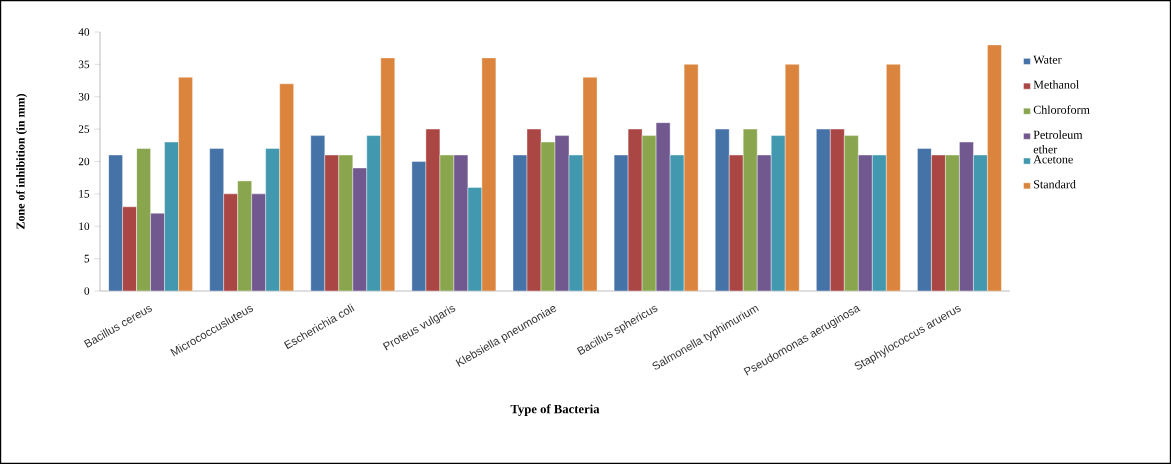 The height and width of the screenshot is (464, 1171). I want to click on legend-label: Methanol, so click(1056, 84).